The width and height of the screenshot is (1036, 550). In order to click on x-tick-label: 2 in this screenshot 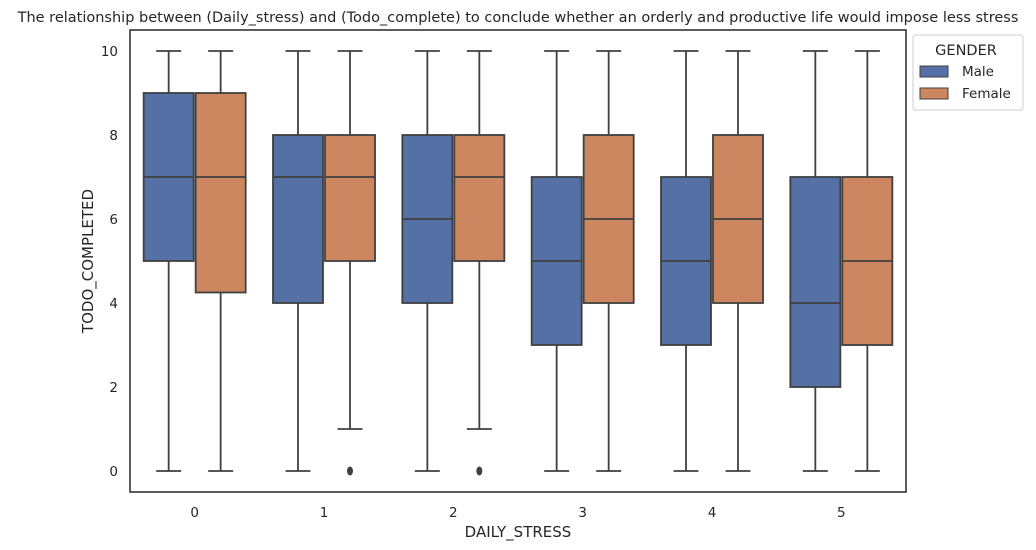, I will do `click(453, 513)`.